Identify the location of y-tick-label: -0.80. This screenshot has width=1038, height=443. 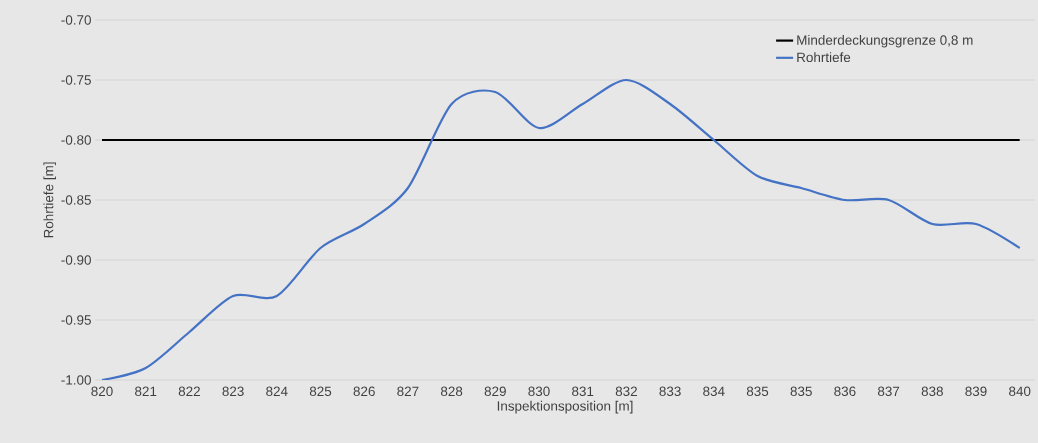
(76, 140).